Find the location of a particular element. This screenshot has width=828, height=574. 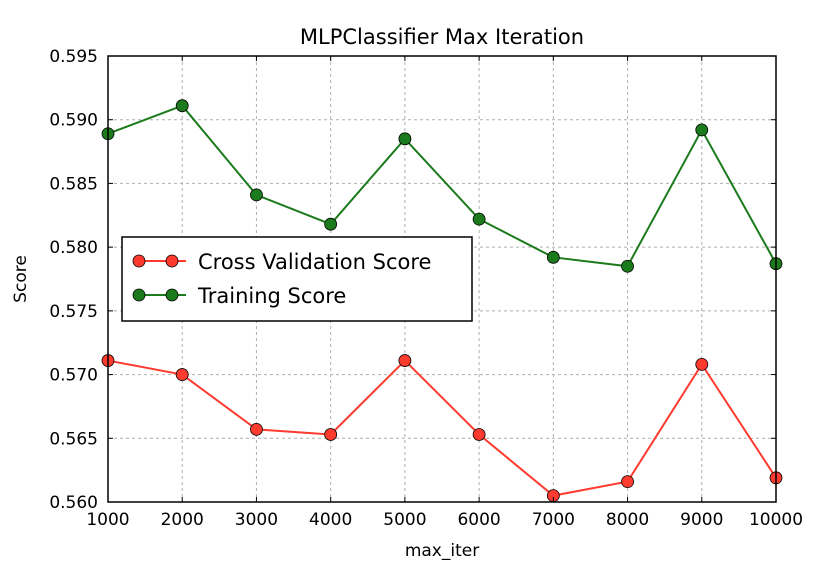

chart-title: MLPClassifier Max Iteration is located at coordinates (442, 37).